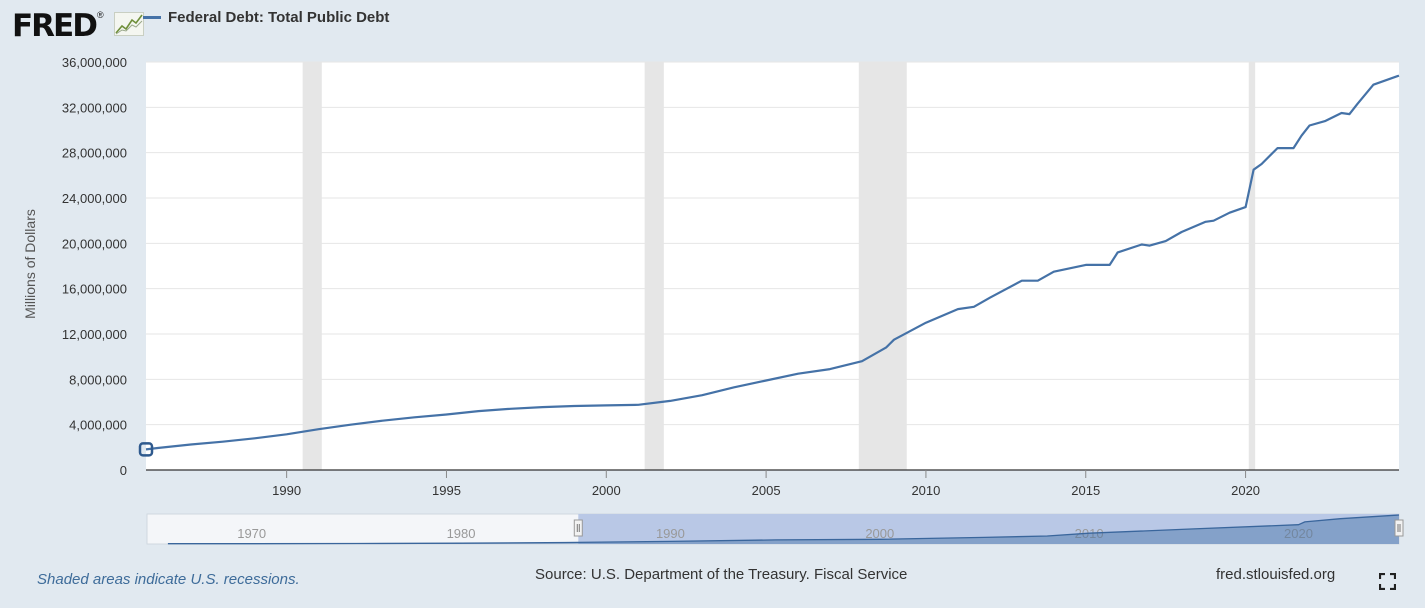 This screenshot has height=608, width=1425. Describe the element at coordinates (879, 533) in the screenshot. I see `navigator-tick-label: 2000` at that location.